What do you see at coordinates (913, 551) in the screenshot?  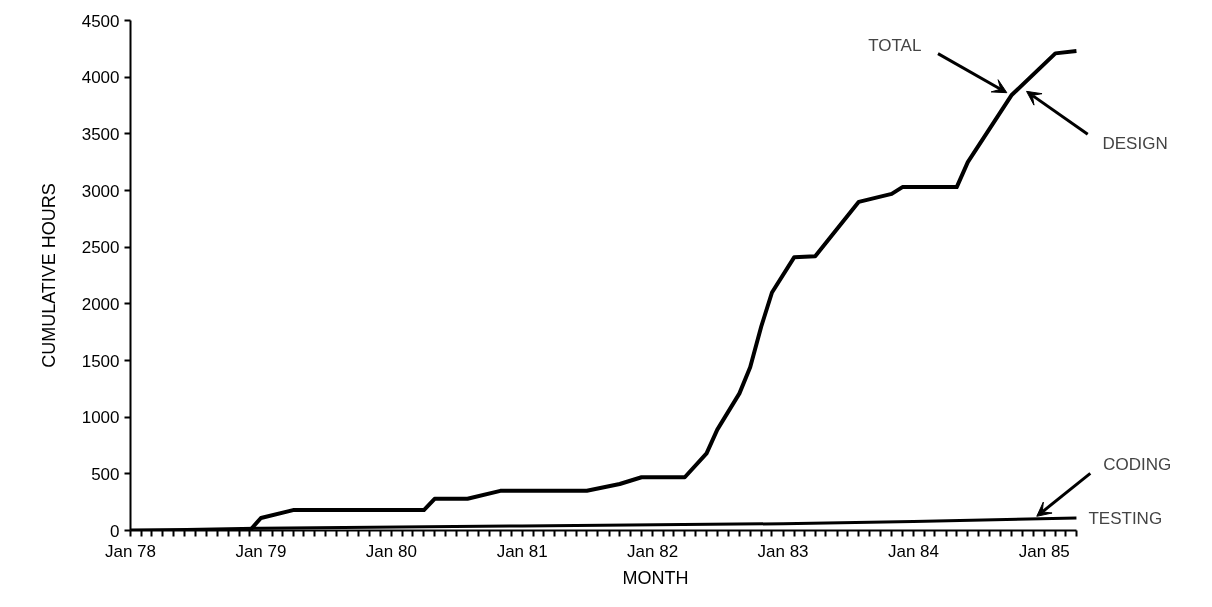 I see `x-tick-label: Jan 84` at bounding box center [913, 551].